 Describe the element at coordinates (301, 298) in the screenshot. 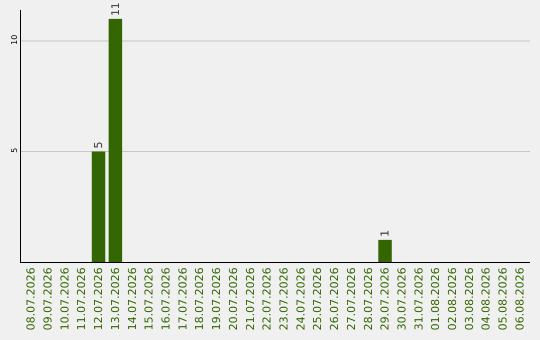

I see `x-tick-label: 24.07.2026` at that location.